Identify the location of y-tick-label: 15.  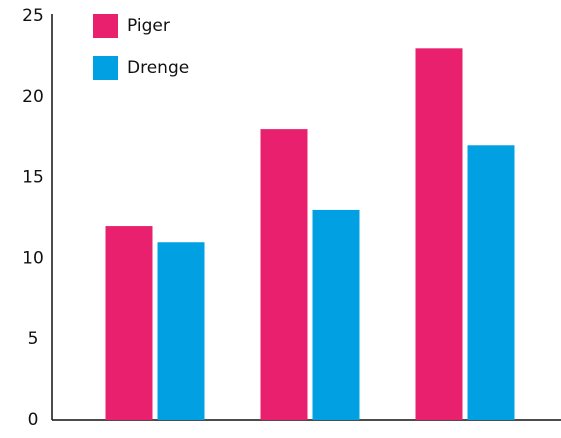
(33, 178).